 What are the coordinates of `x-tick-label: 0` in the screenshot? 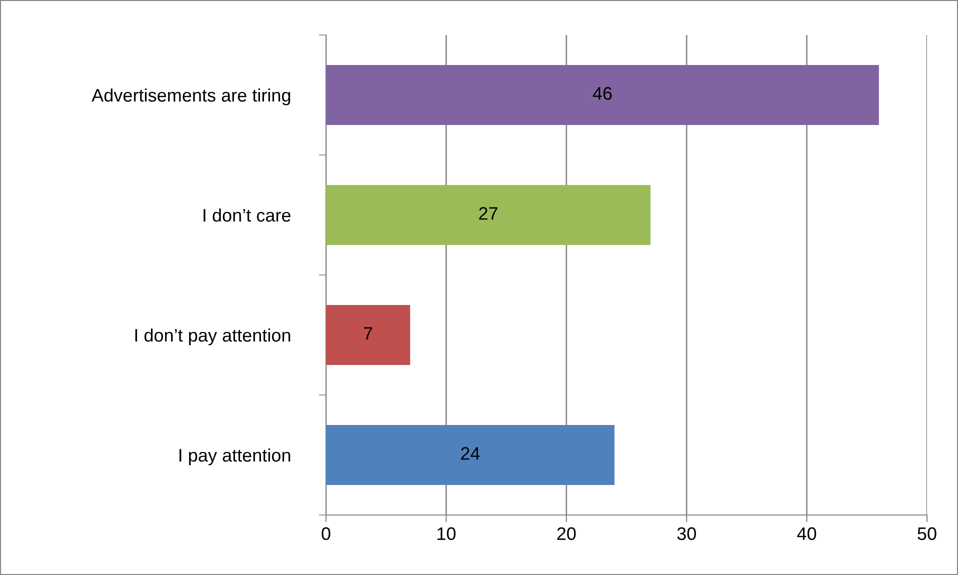 It's located at (326, 533).